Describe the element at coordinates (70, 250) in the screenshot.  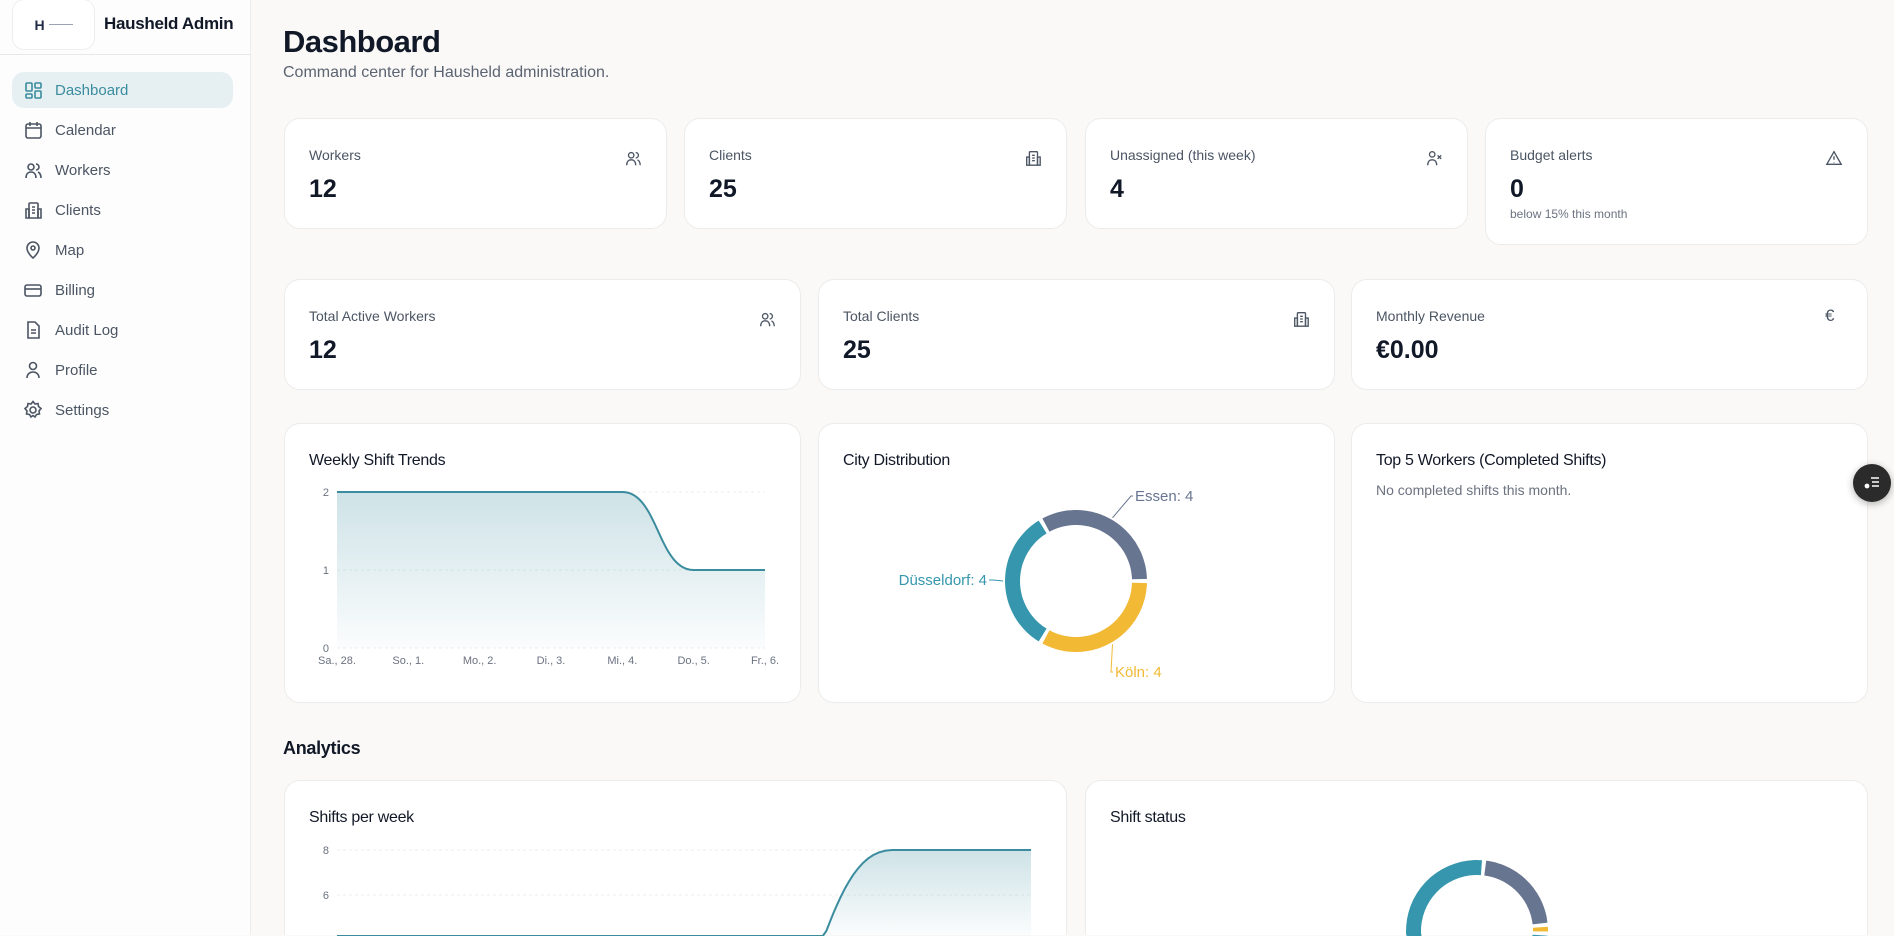
I see `sidebar-item-label: Map` at that location.